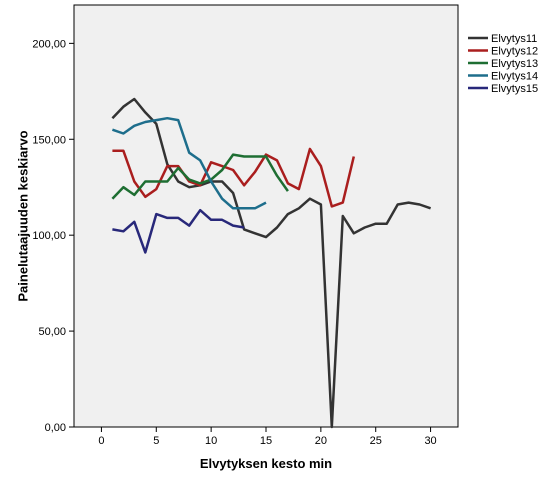  What do you see at coordinates (178, 231) in the screenshot?
I see `series-line-elvytys15` at bounding box center [178, 231].